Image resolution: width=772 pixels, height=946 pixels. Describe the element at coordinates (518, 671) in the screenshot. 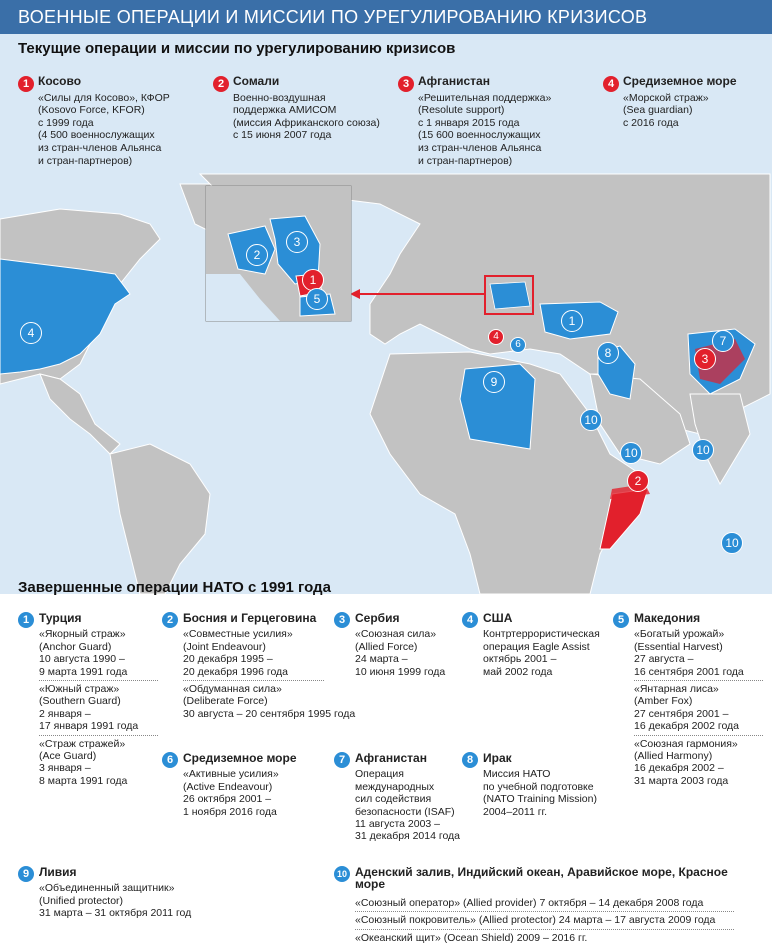

I see `item-line: май 2002 года` at that location.